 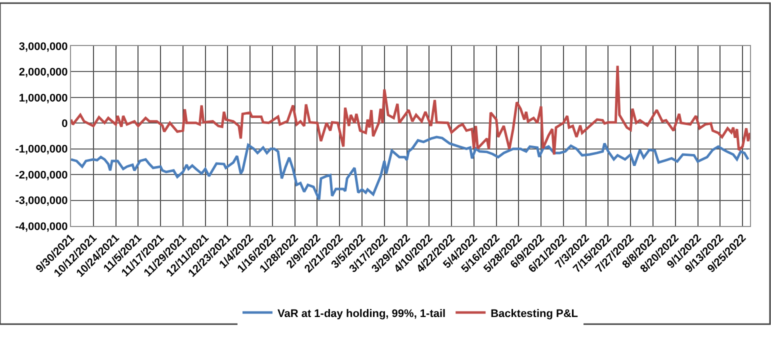 What do you see at coordinates (65, 124) in the screenshot?
I see `y-tick-label: 0` at bounding box center [65, 124].